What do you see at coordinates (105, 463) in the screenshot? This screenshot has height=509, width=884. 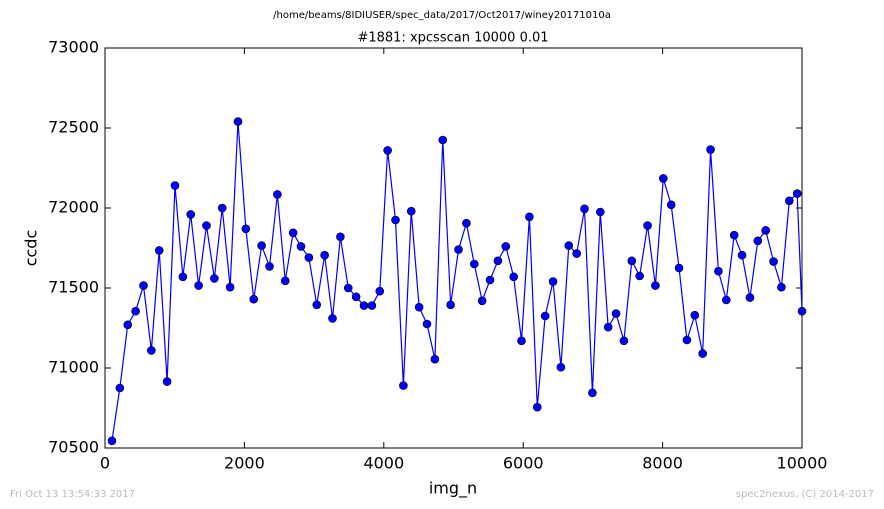 I see `x-tick-label: 0` at bounding box center [105, 463].